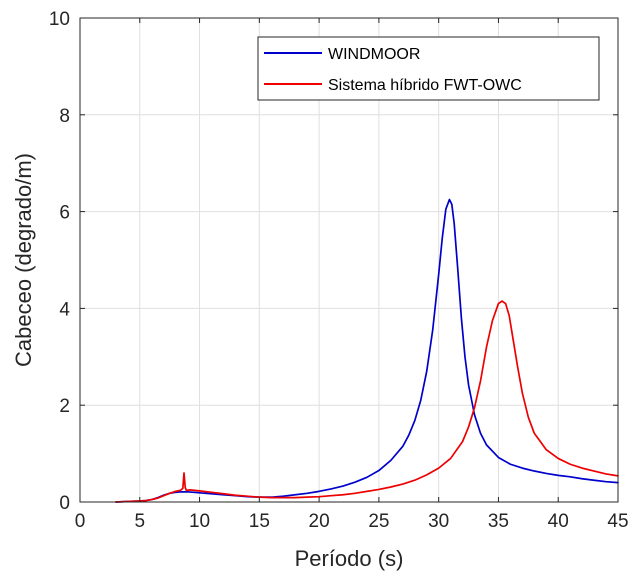 The image size is (635, 571). I want to click on y-tick-label: 10, so click(59, 19).